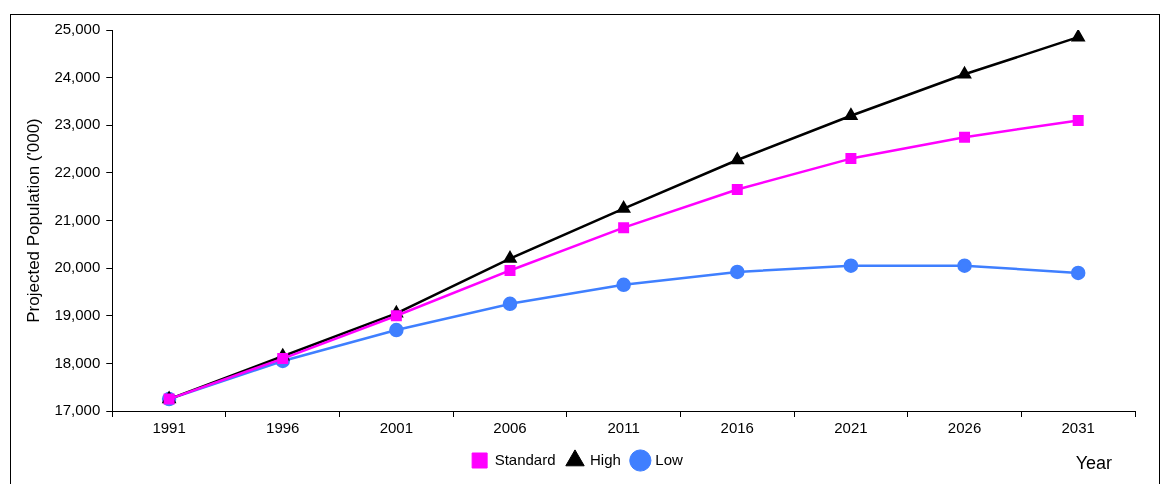  What do you see at coordinates (605, 459) in the screenshot?
I see `legend-label: High` at bounding box center [605, 459].